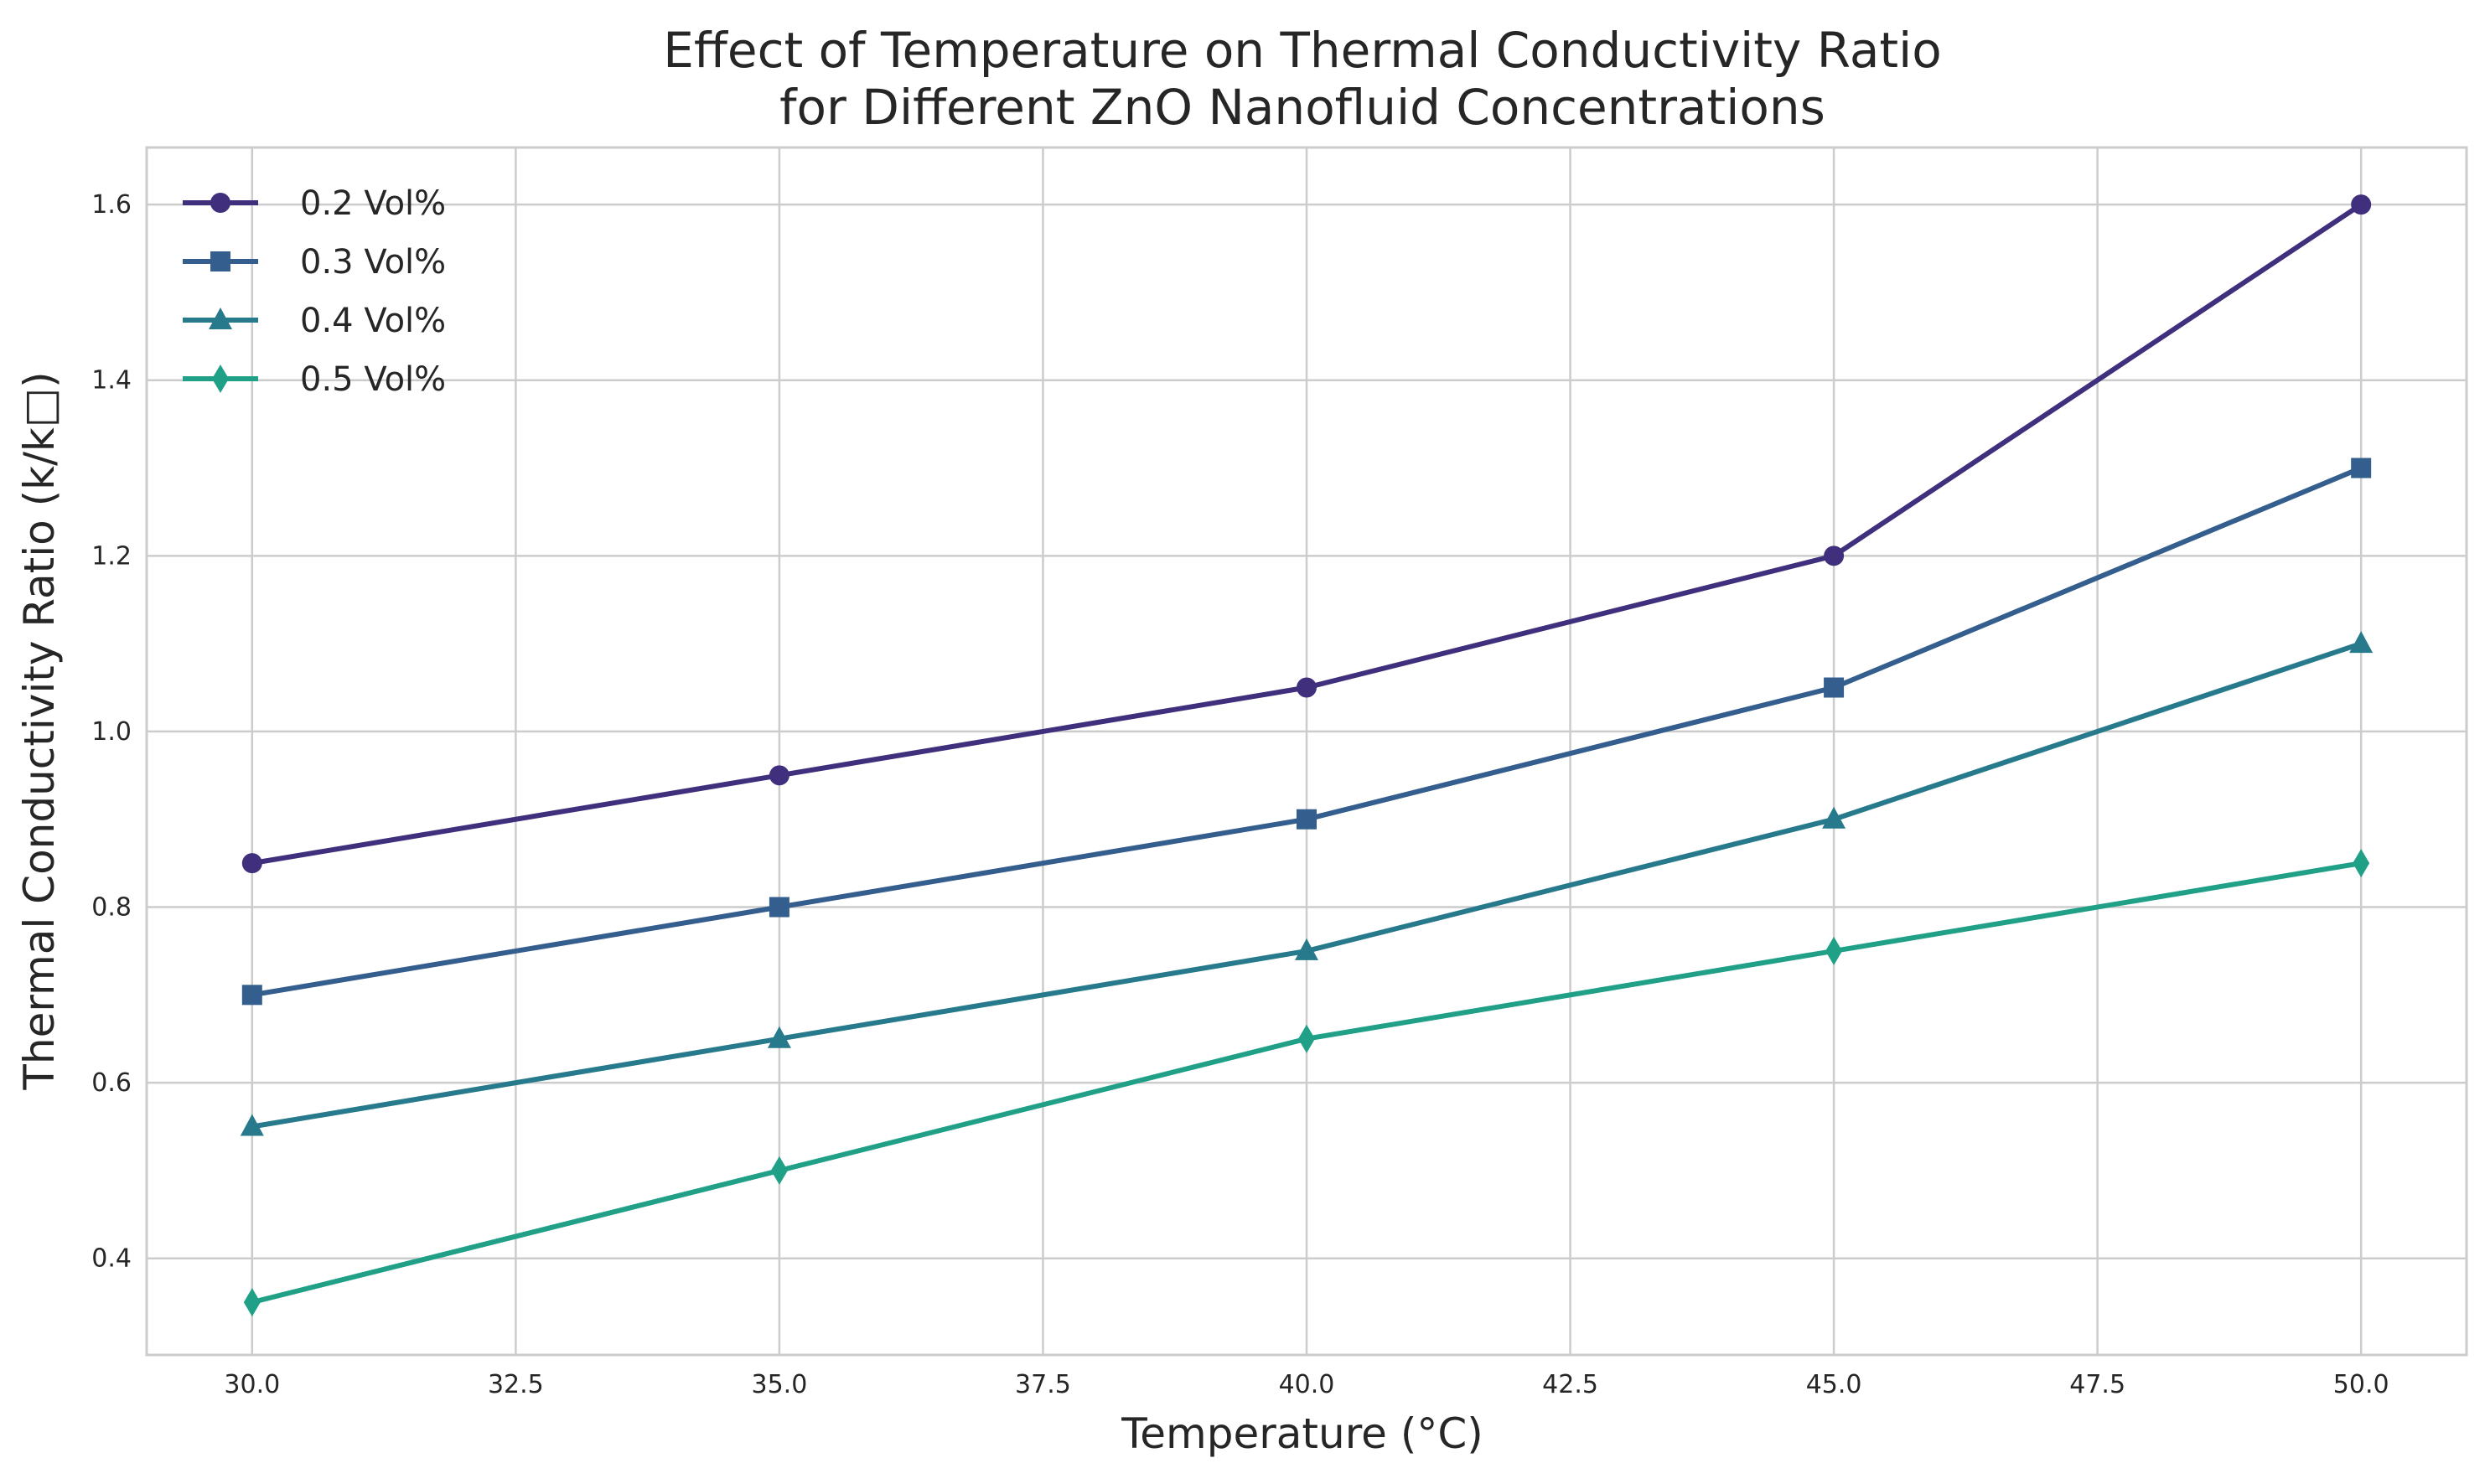 The image size is (2490, 1484). I want to click on y-axis-label: Thermal Conductivity Ratio (k/k□), so click(39, 731).